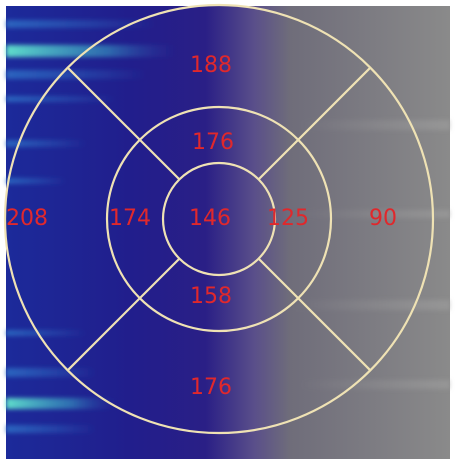 Image resolution: width=455 pixels, height=465 pixels. Describe the element at coordinates (210, 218) in the screenshot. I see `apex-value: 146` at that location.